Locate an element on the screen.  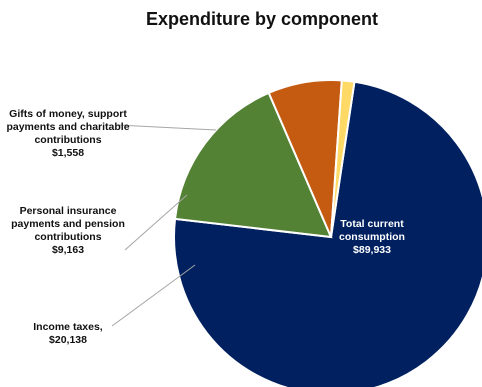
leader-lines is located at coordinates (164, 225).